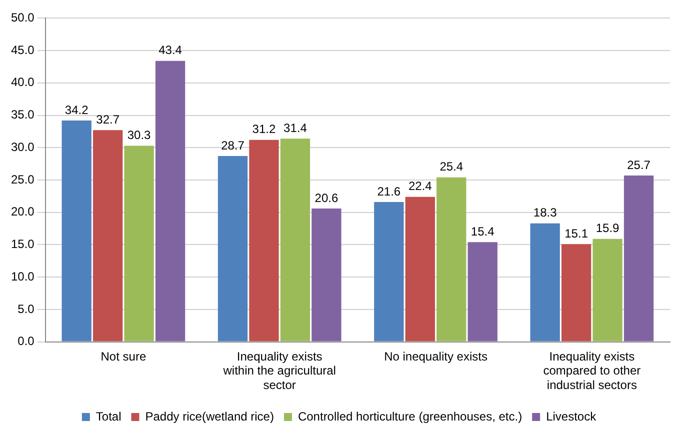 This screenshot has height=441, width=686. I want to click on y-tick-label: 50.0, so click(22, 17).